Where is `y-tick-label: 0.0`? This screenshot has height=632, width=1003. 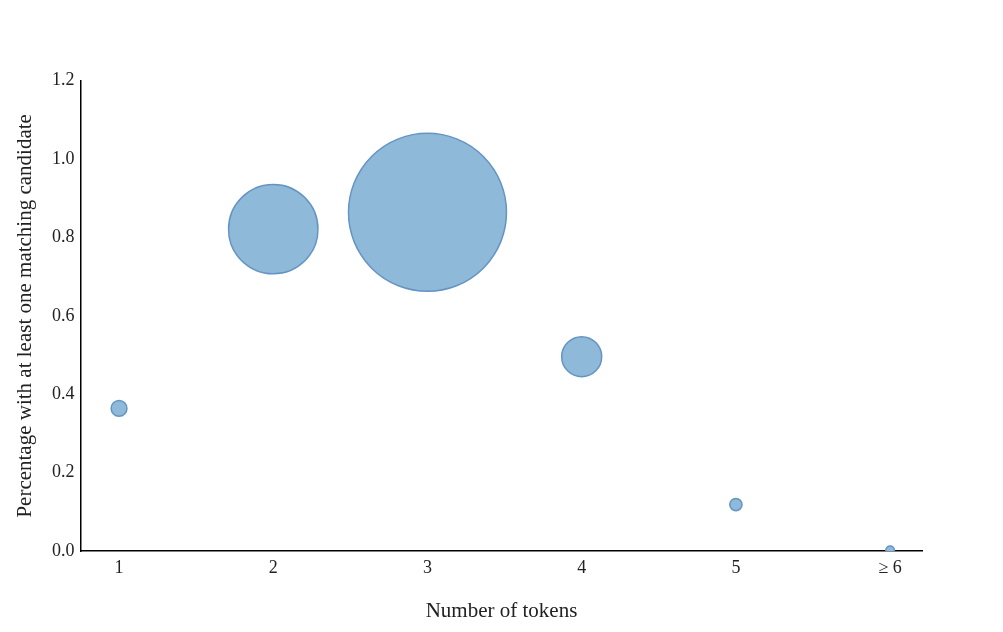
y-tick-label: 0.0 is located at coordinates (63, 549).